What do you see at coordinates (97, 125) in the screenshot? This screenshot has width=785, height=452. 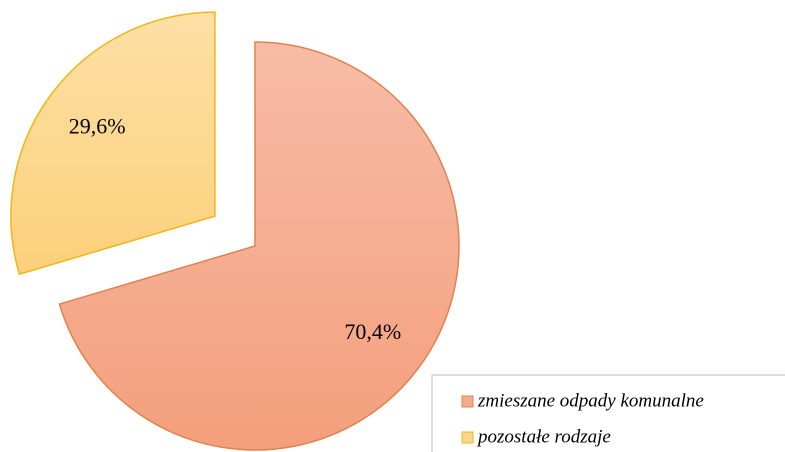 I see `data-label: 29,6%` at bounding box center [97, 125].